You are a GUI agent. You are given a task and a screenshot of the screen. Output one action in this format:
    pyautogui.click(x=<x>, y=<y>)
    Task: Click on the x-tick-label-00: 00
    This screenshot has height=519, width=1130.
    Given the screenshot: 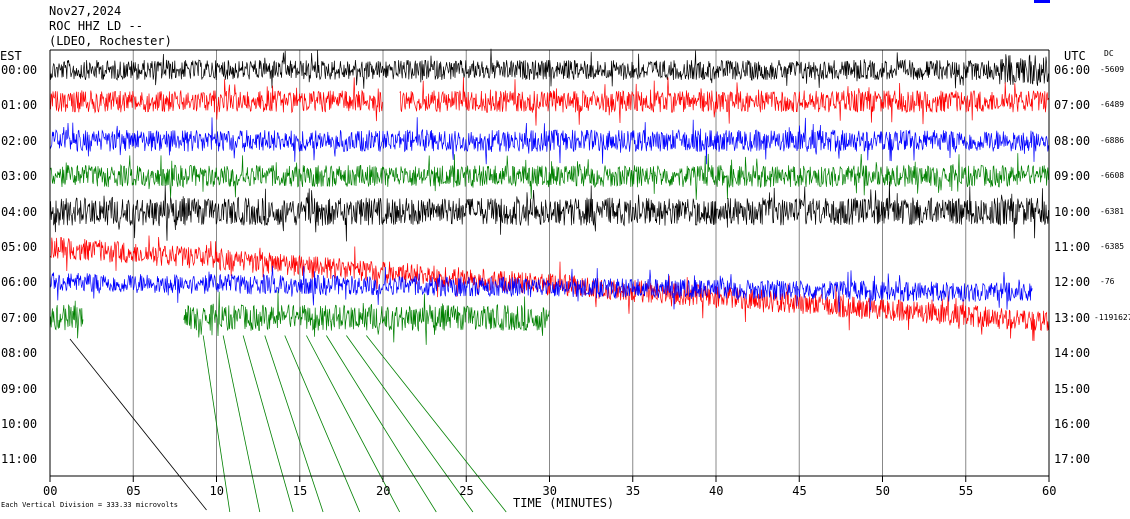 What is the action you would take?
    pyautogui.click(x=50, y=491)
    